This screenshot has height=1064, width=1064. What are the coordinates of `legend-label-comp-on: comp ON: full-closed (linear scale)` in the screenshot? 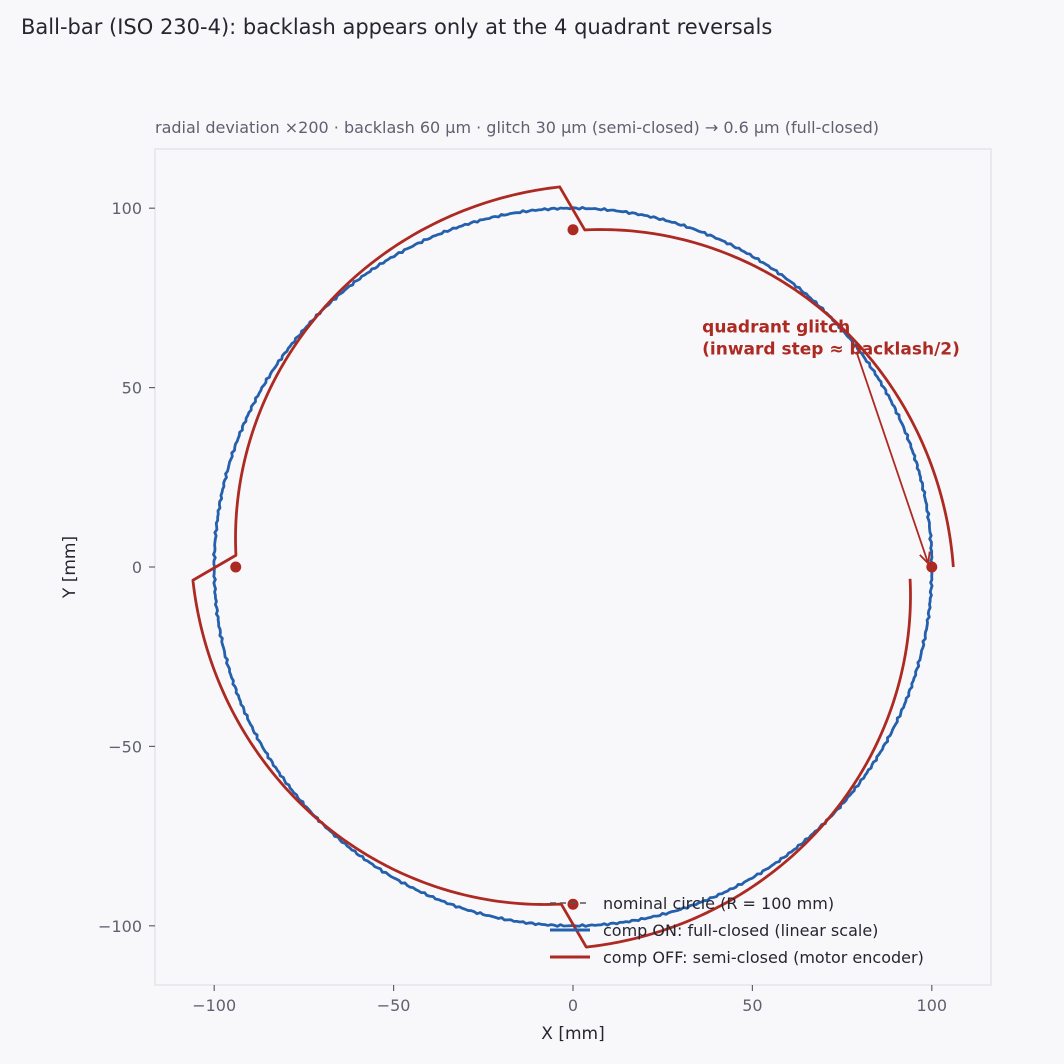 It's located at (740, 930).